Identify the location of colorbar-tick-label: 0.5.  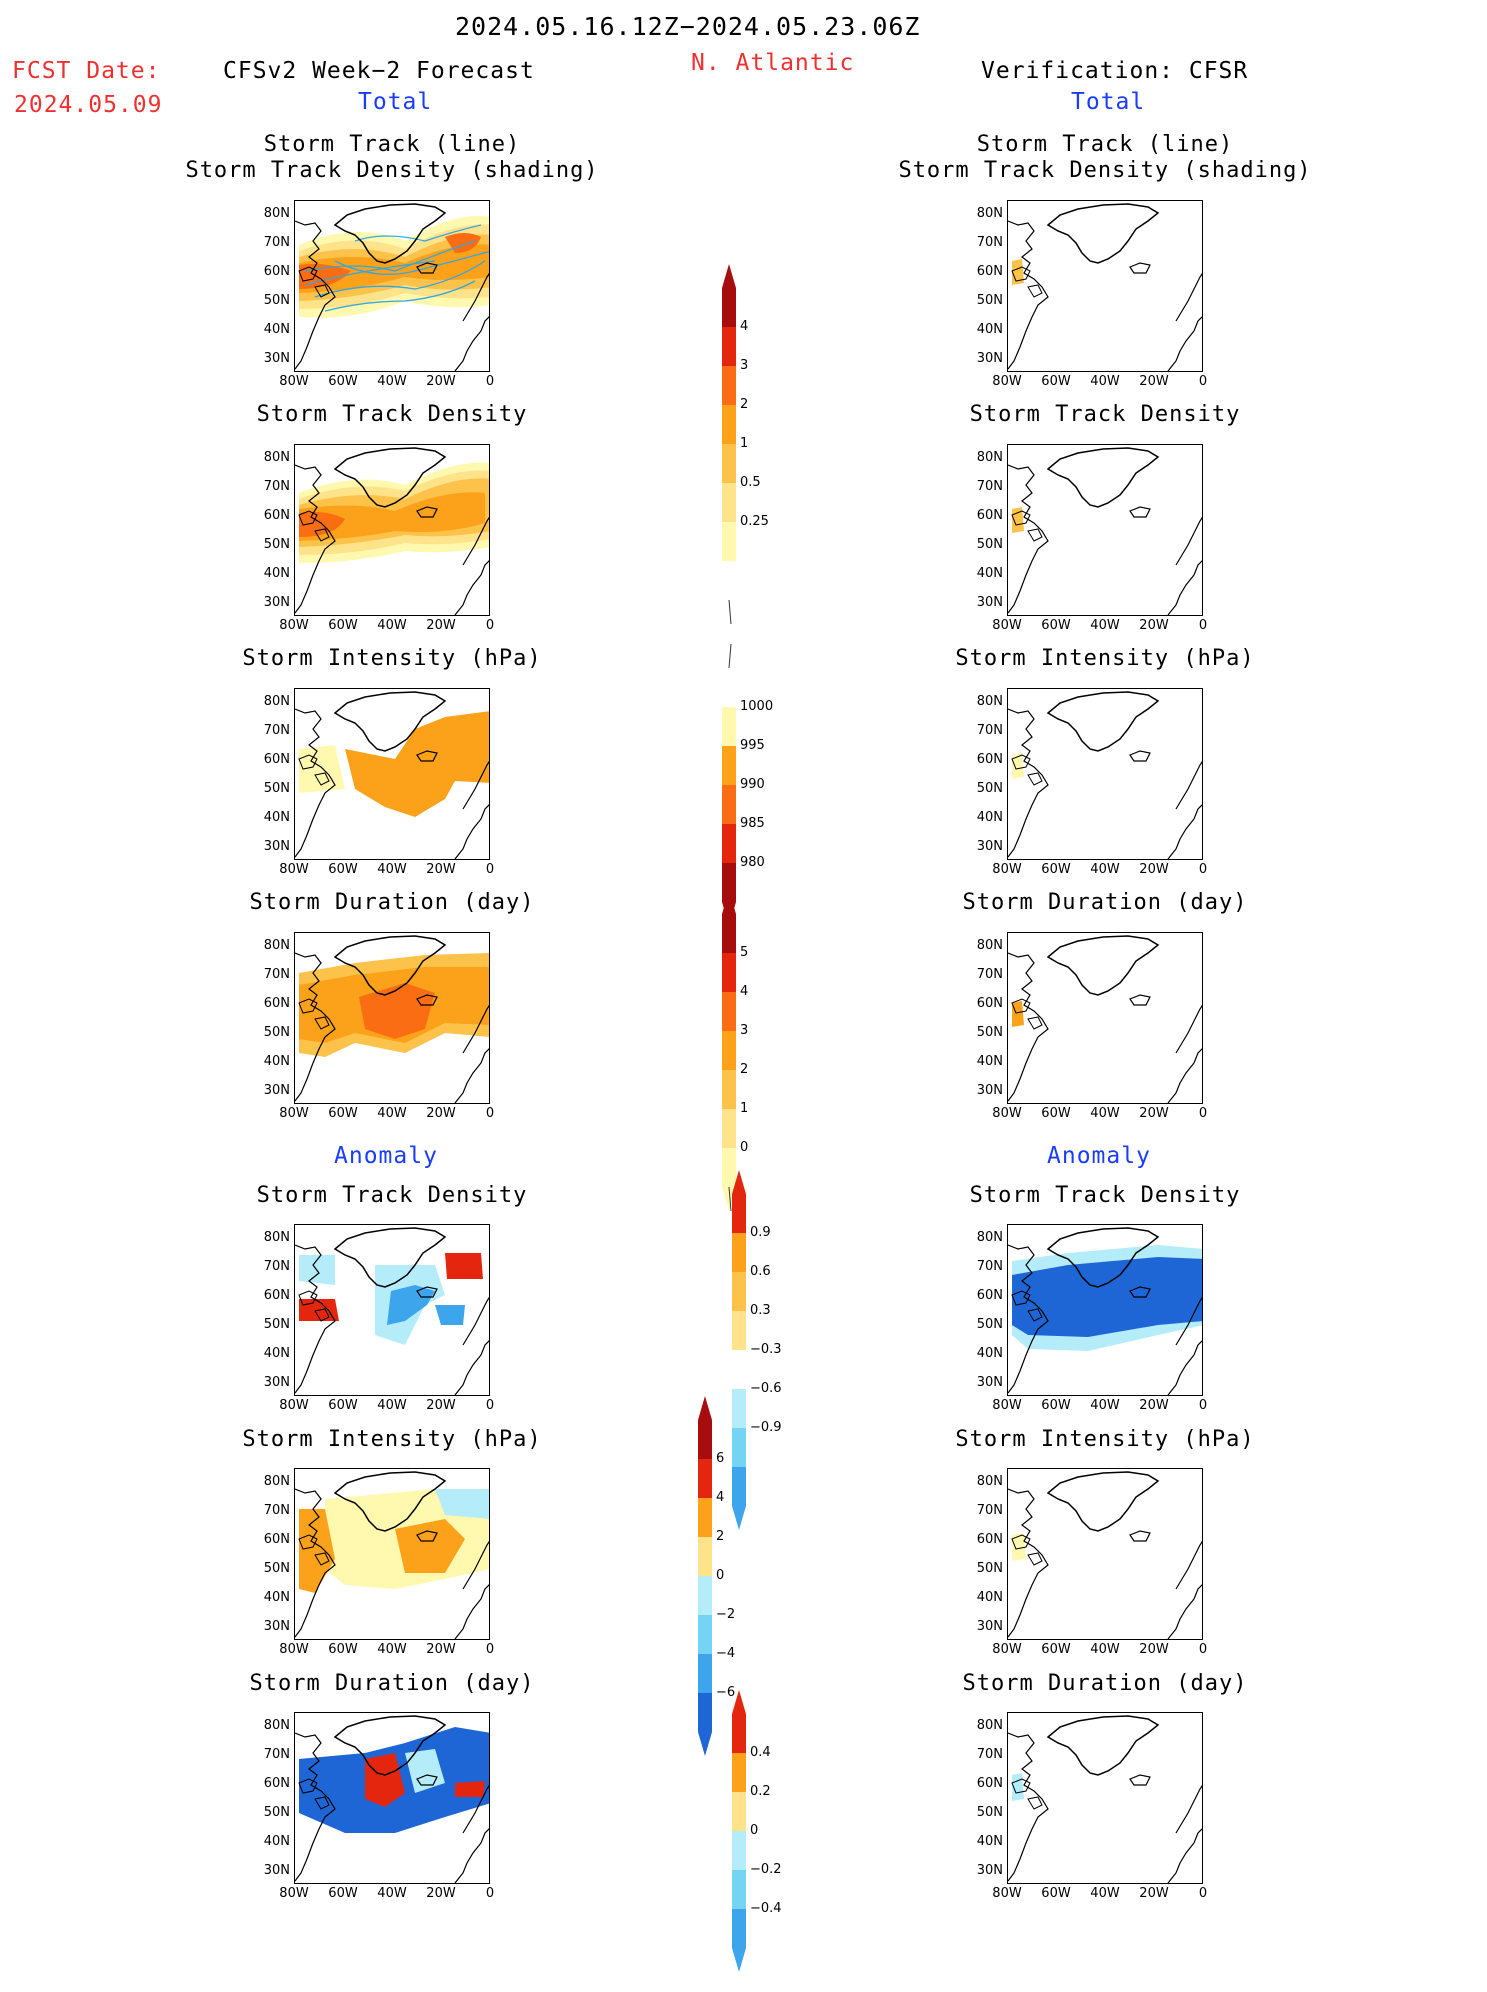
(750, 482).